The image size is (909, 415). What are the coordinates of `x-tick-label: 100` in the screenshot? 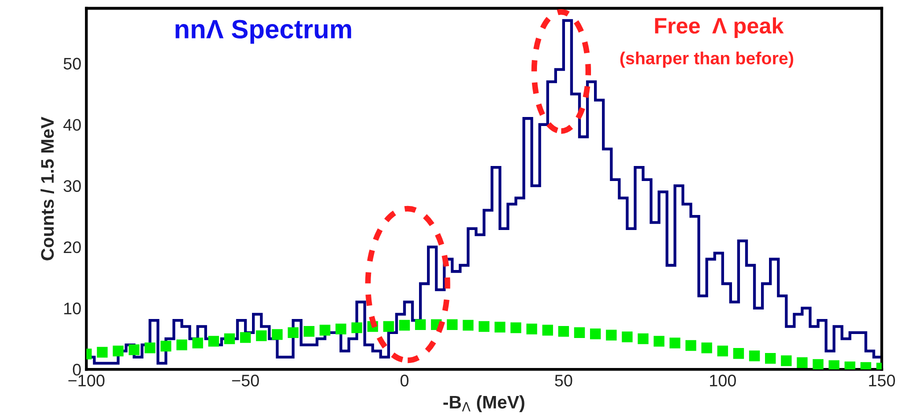 It's located at (723, 380).